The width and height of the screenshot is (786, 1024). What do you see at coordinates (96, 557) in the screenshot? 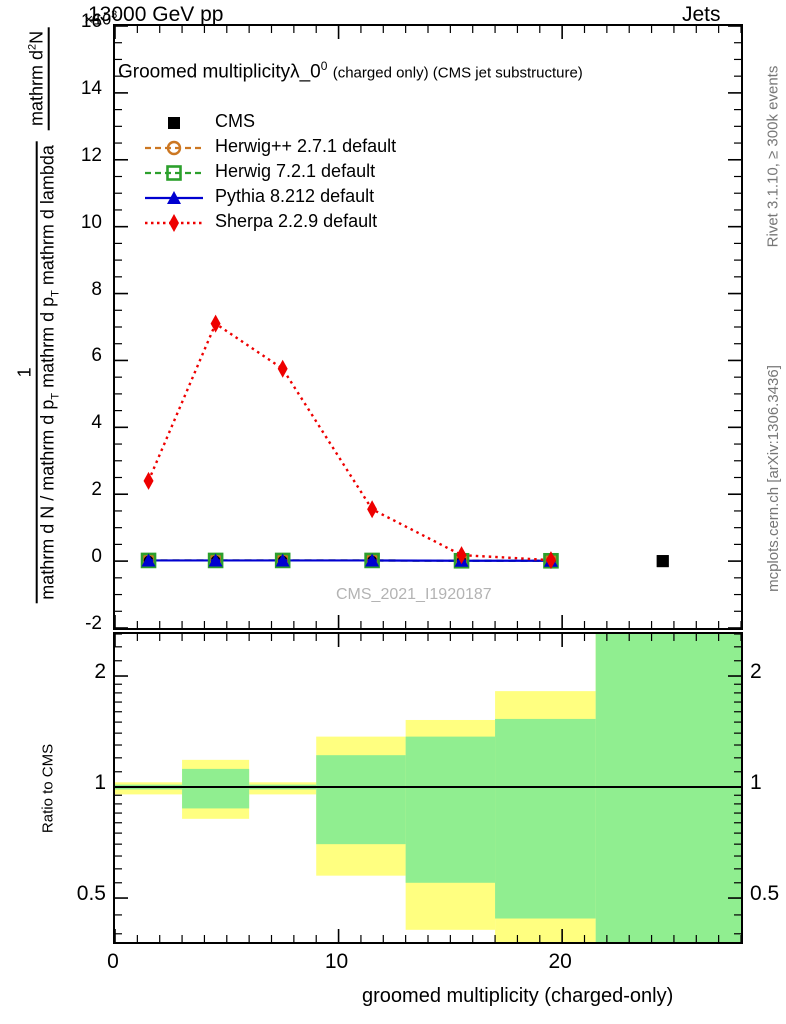
I see `main-y-tick-label: 0` at bounding box center [96, 557].